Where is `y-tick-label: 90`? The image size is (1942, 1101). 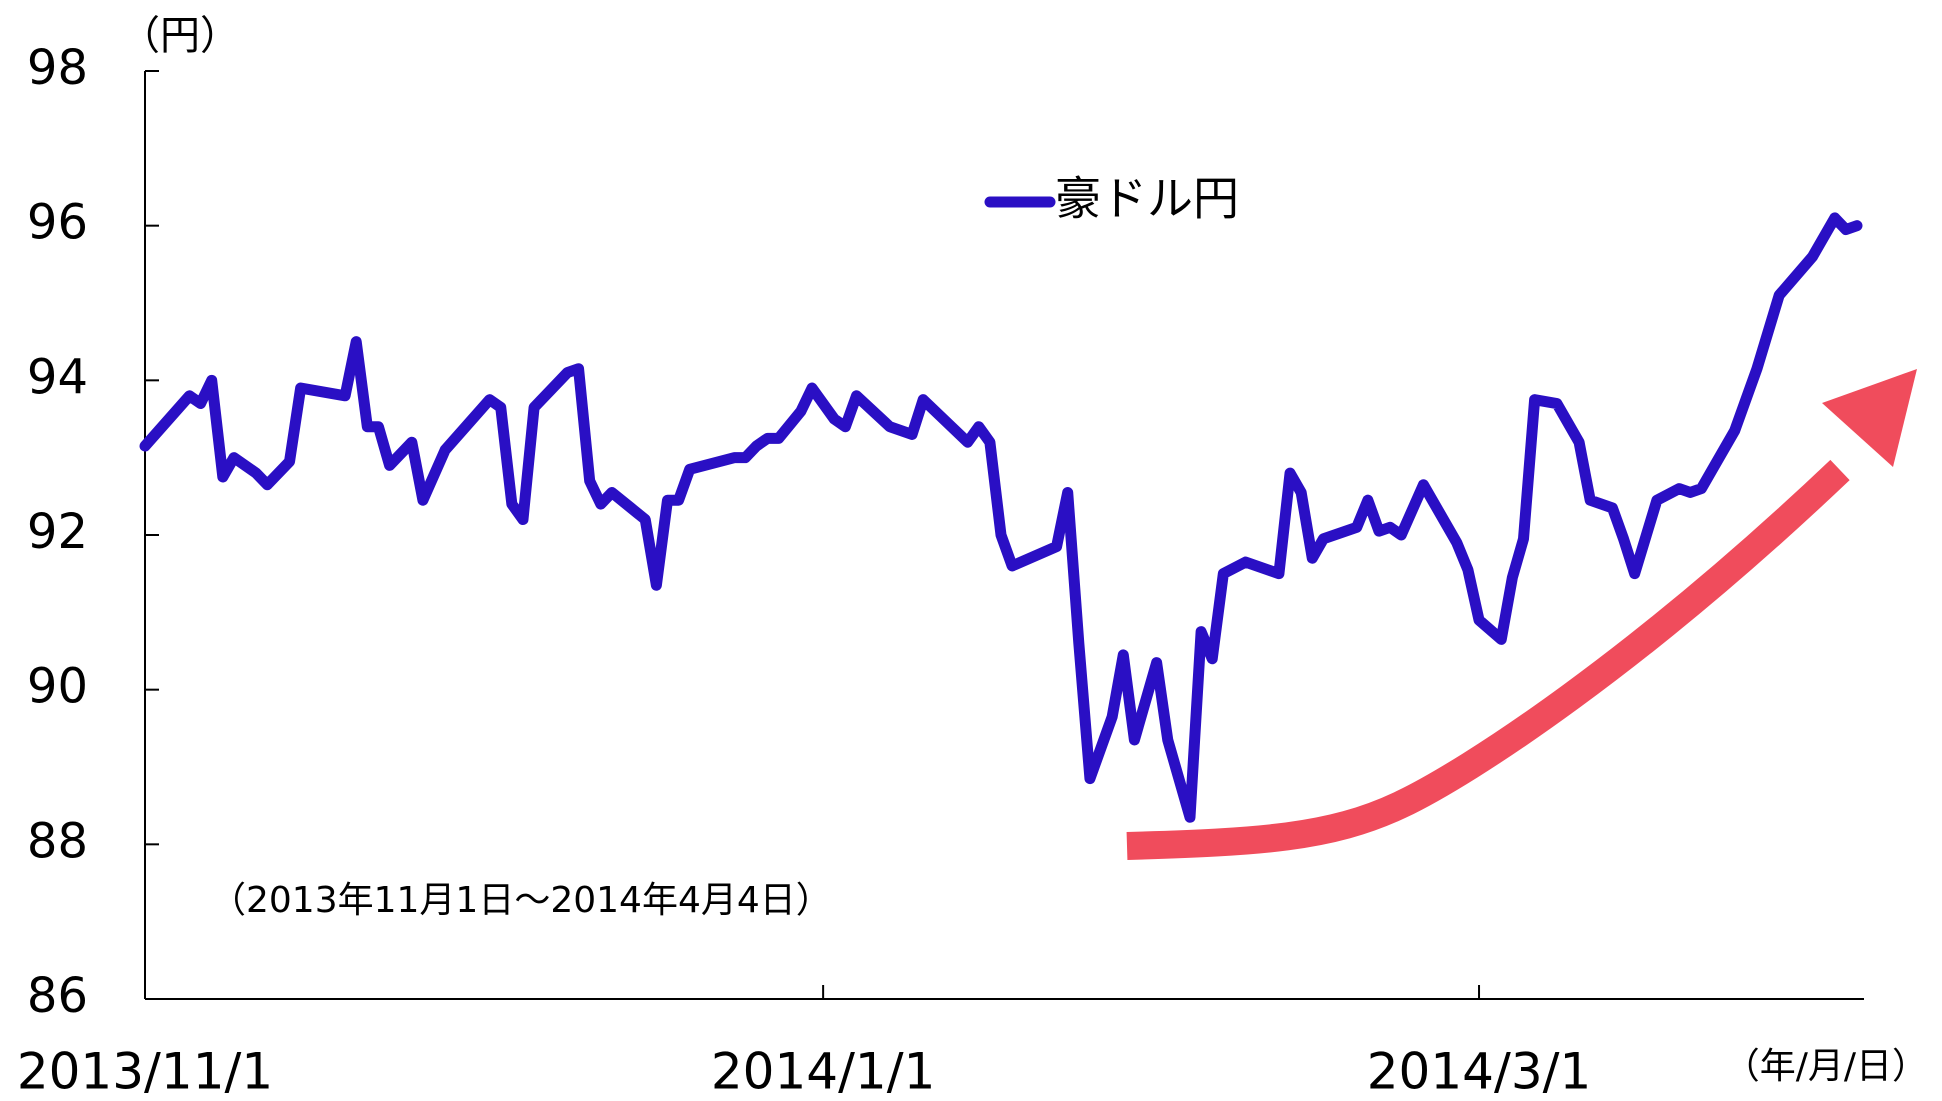 y-tick-label: 90 is located at coordinates (57, 687).